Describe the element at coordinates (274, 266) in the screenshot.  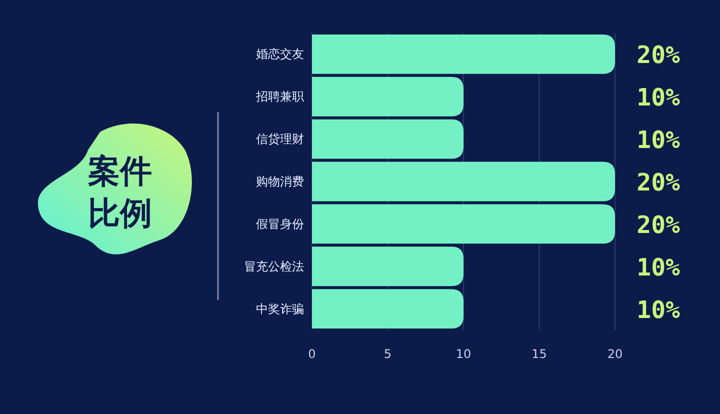
I see `y-tick-label: 冒充公检法` at that location.